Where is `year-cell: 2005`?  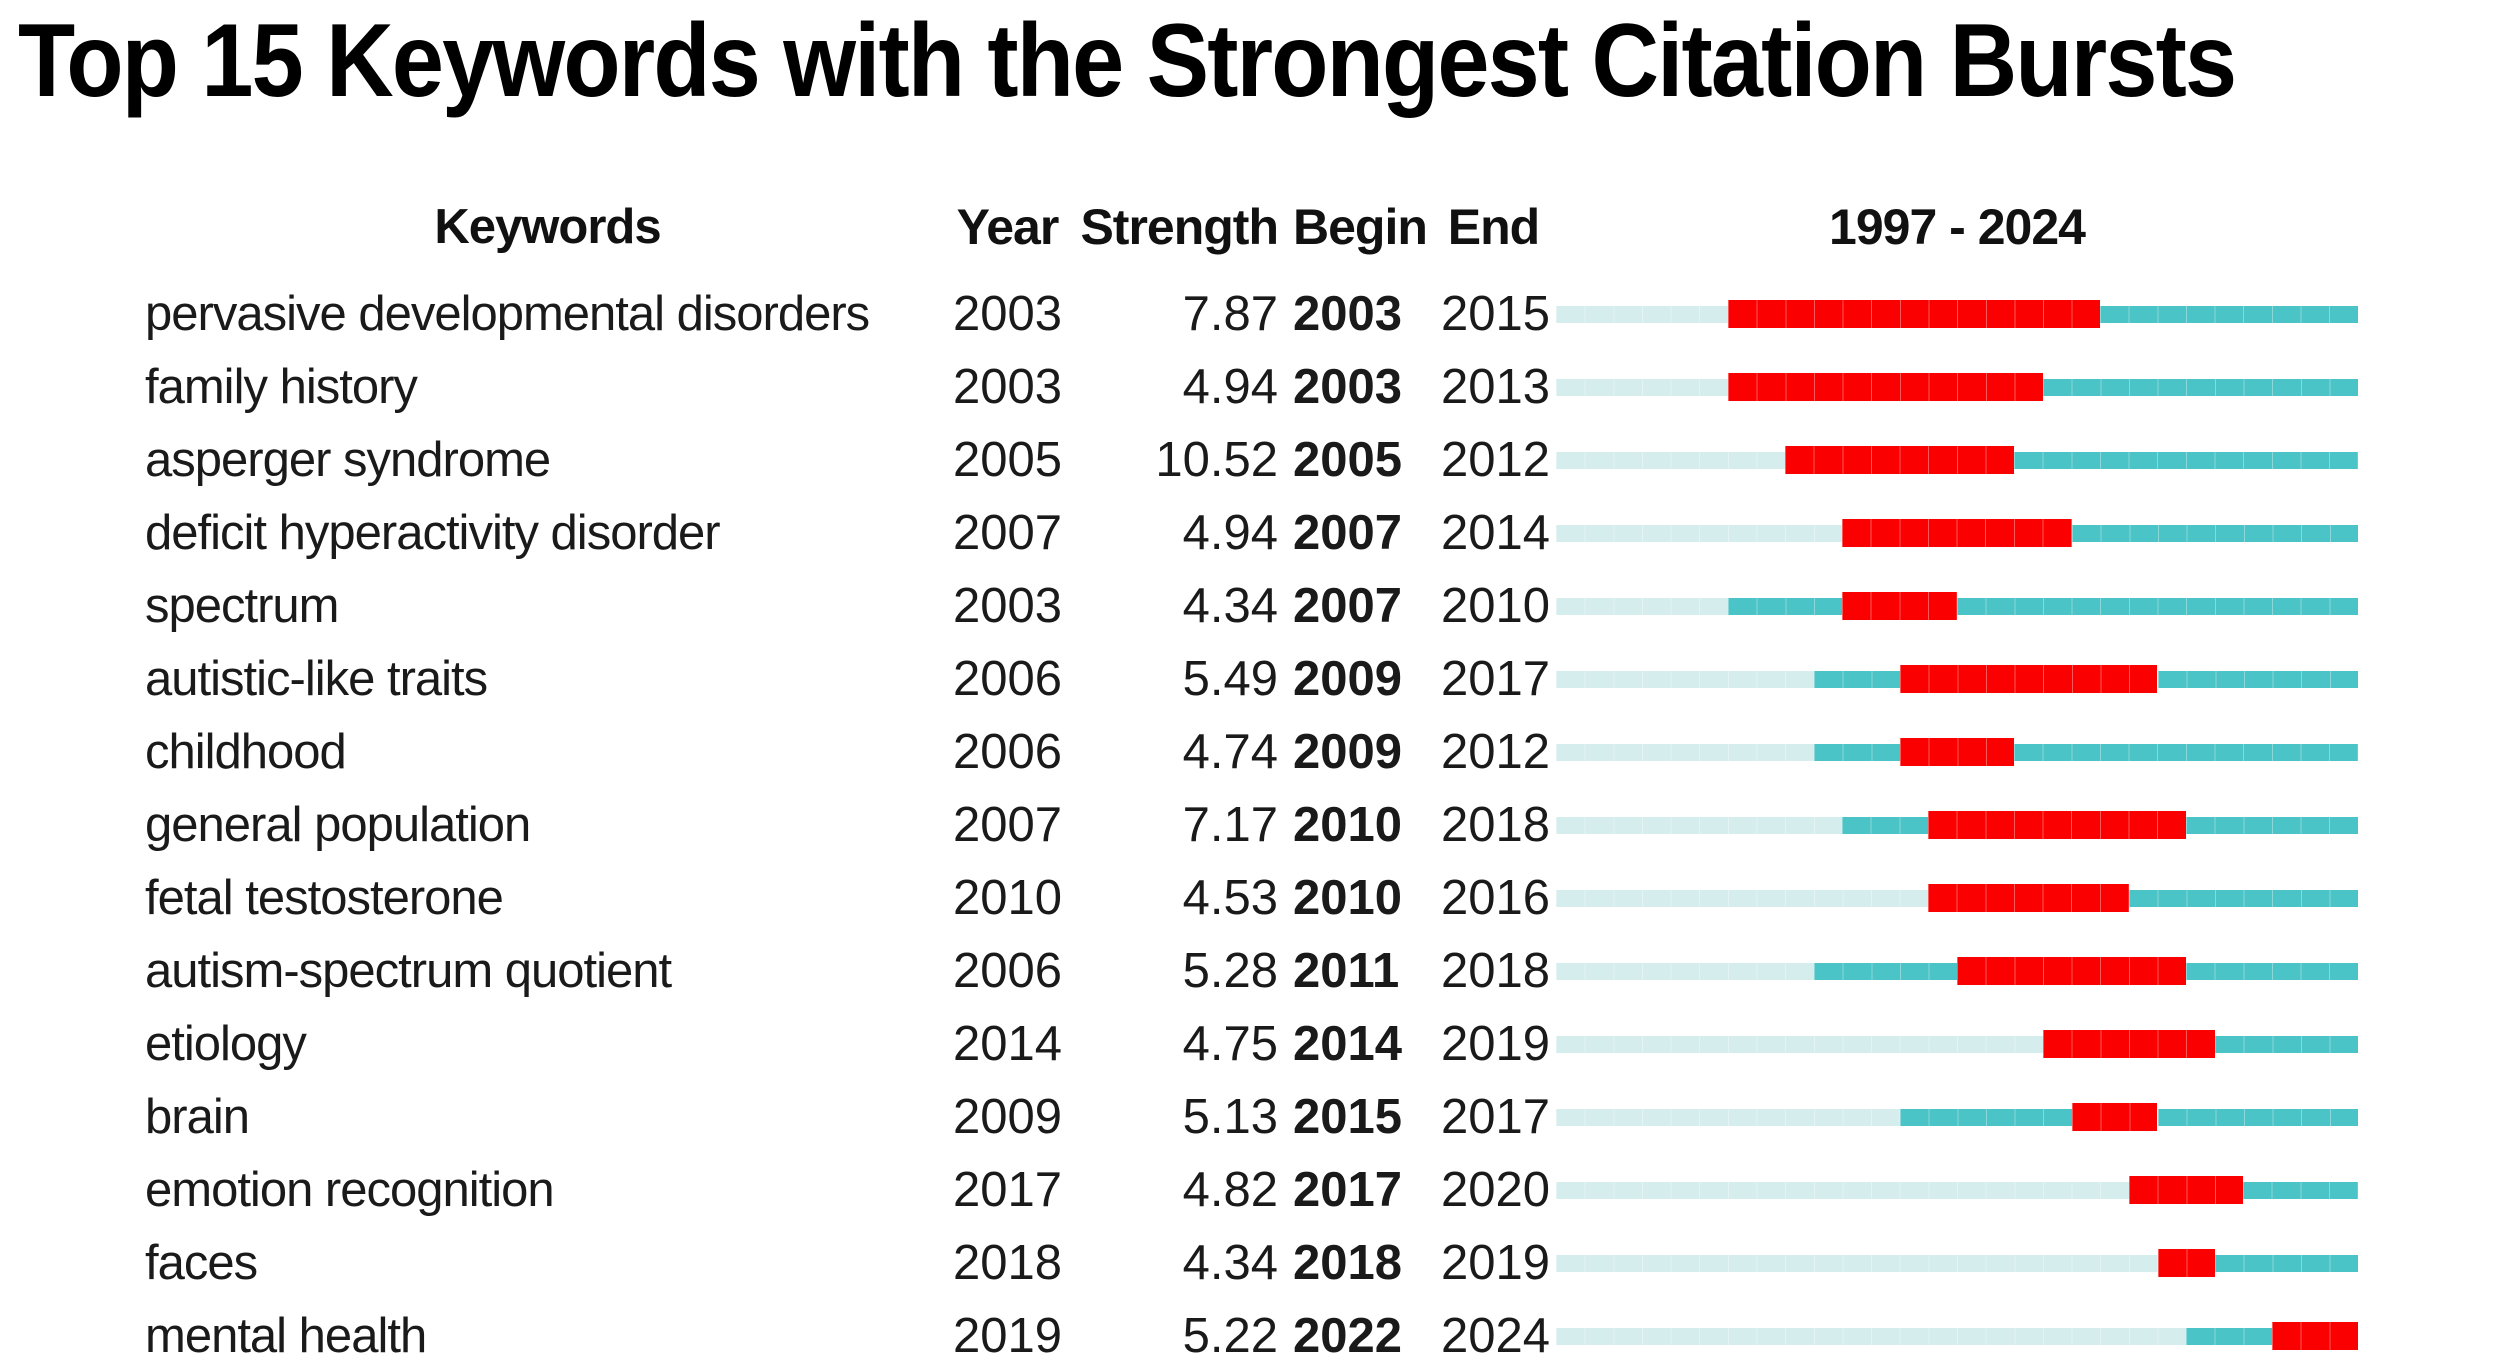
year-cell: 2005 is located at coordinates (1007, 459).